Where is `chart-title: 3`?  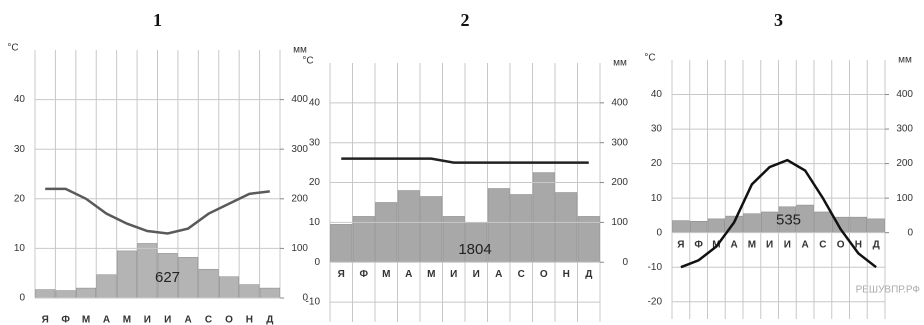
chart-title: 3 is located at coordinates (778, 20).